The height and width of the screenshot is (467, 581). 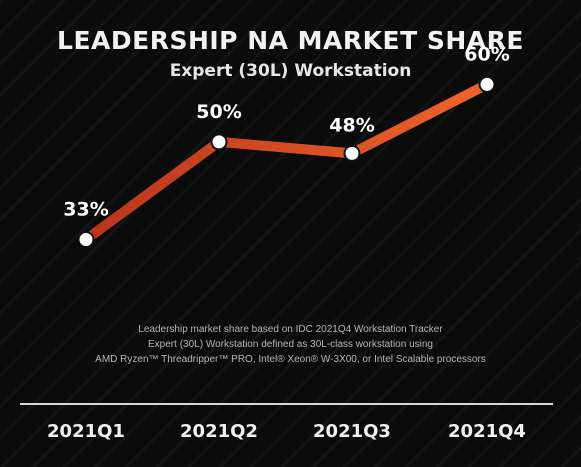 I want to click on data-label-2021q3: 48%, so click(x=351, y=125).